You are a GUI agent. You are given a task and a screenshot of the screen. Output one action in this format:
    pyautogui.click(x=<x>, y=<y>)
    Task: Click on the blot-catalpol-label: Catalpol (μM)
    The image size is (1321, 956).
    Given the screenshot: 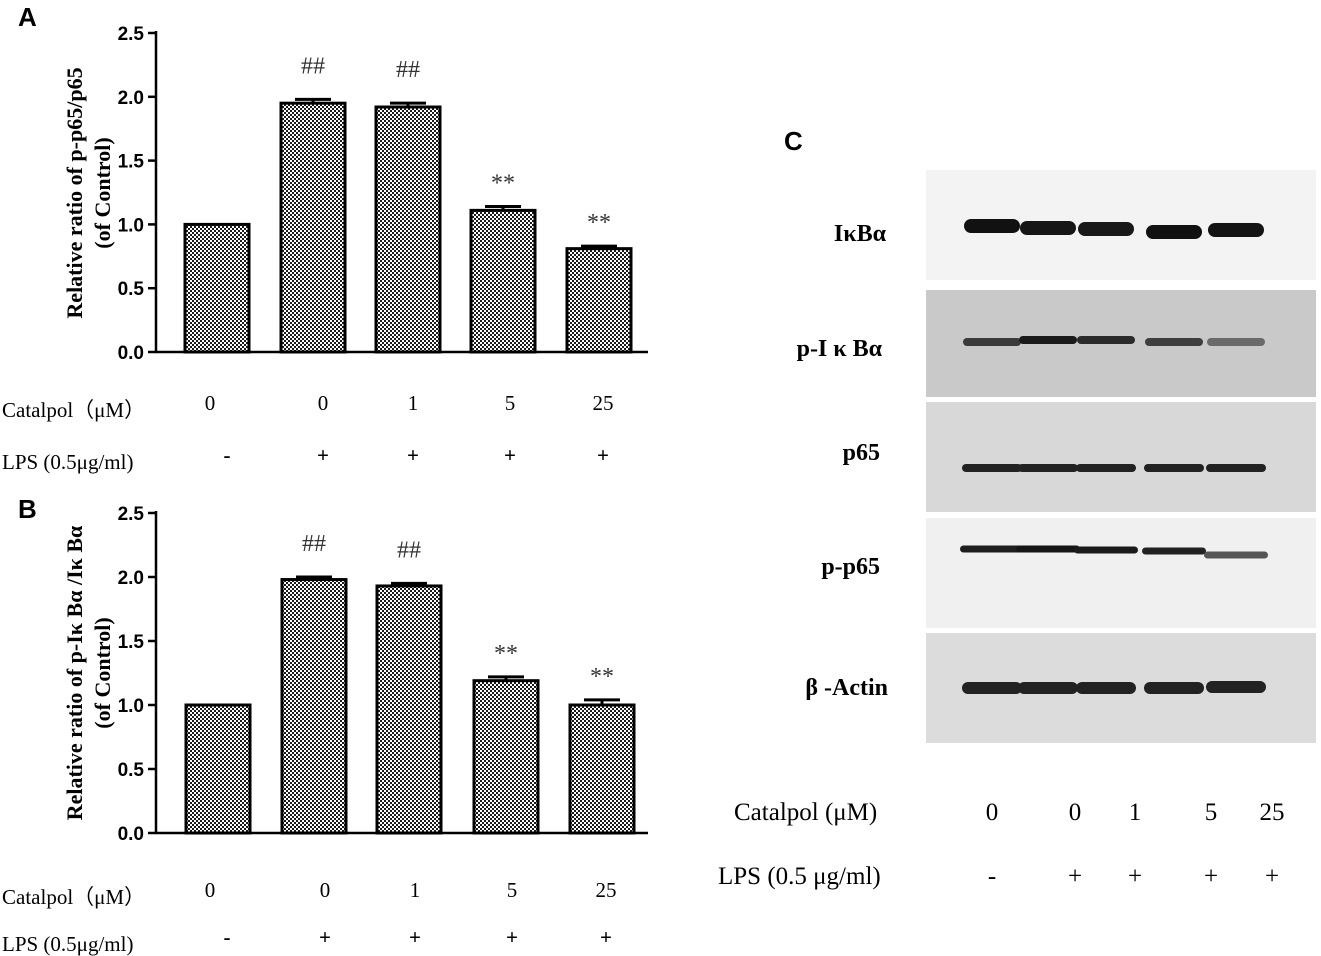 What is the action you would take?
    pyautogui.click(x=805, y=812)
    